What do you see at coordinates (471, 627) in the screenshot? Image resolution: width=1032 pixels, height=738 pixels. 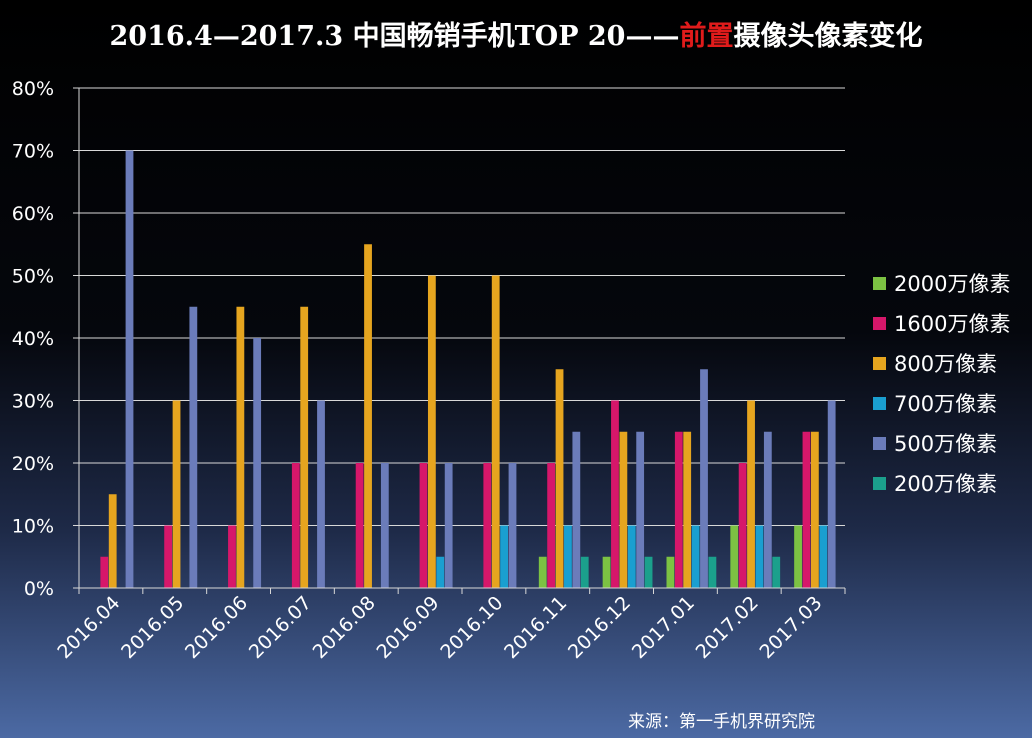 I see `x-tick-label: 2016.10` at bounding box center [471, 627].